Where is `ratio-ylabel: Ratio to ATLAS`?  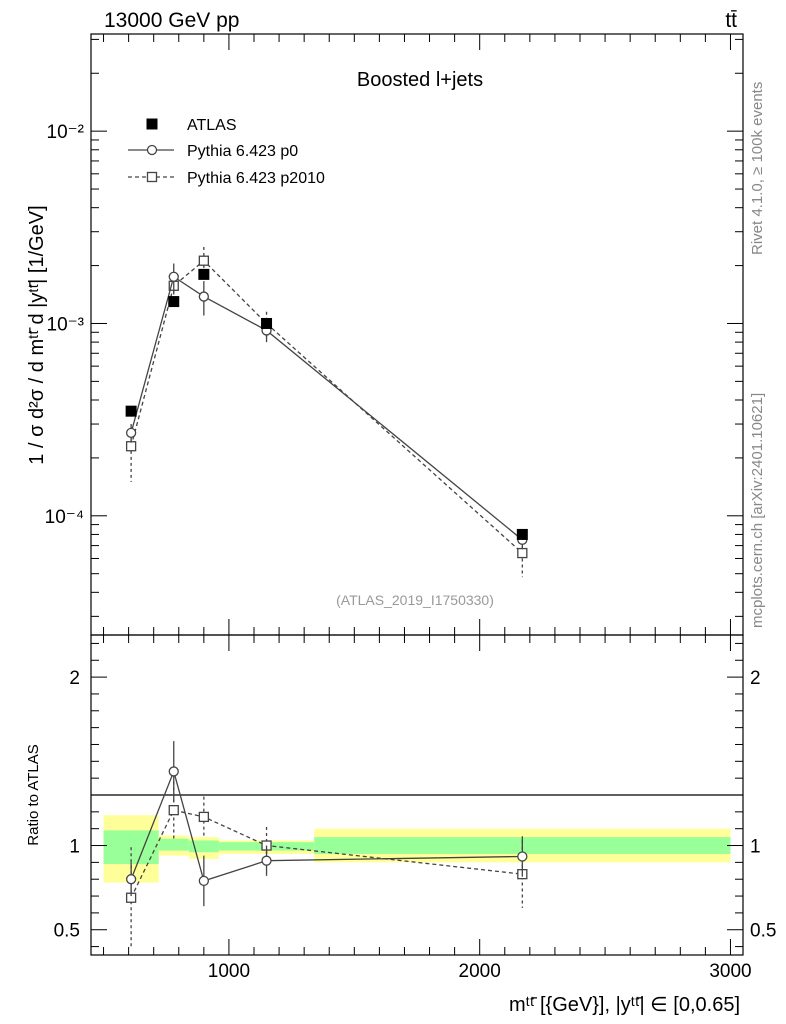
ratio-ylabel: Ratio to ATLAS is located at coordinates (33, 794).